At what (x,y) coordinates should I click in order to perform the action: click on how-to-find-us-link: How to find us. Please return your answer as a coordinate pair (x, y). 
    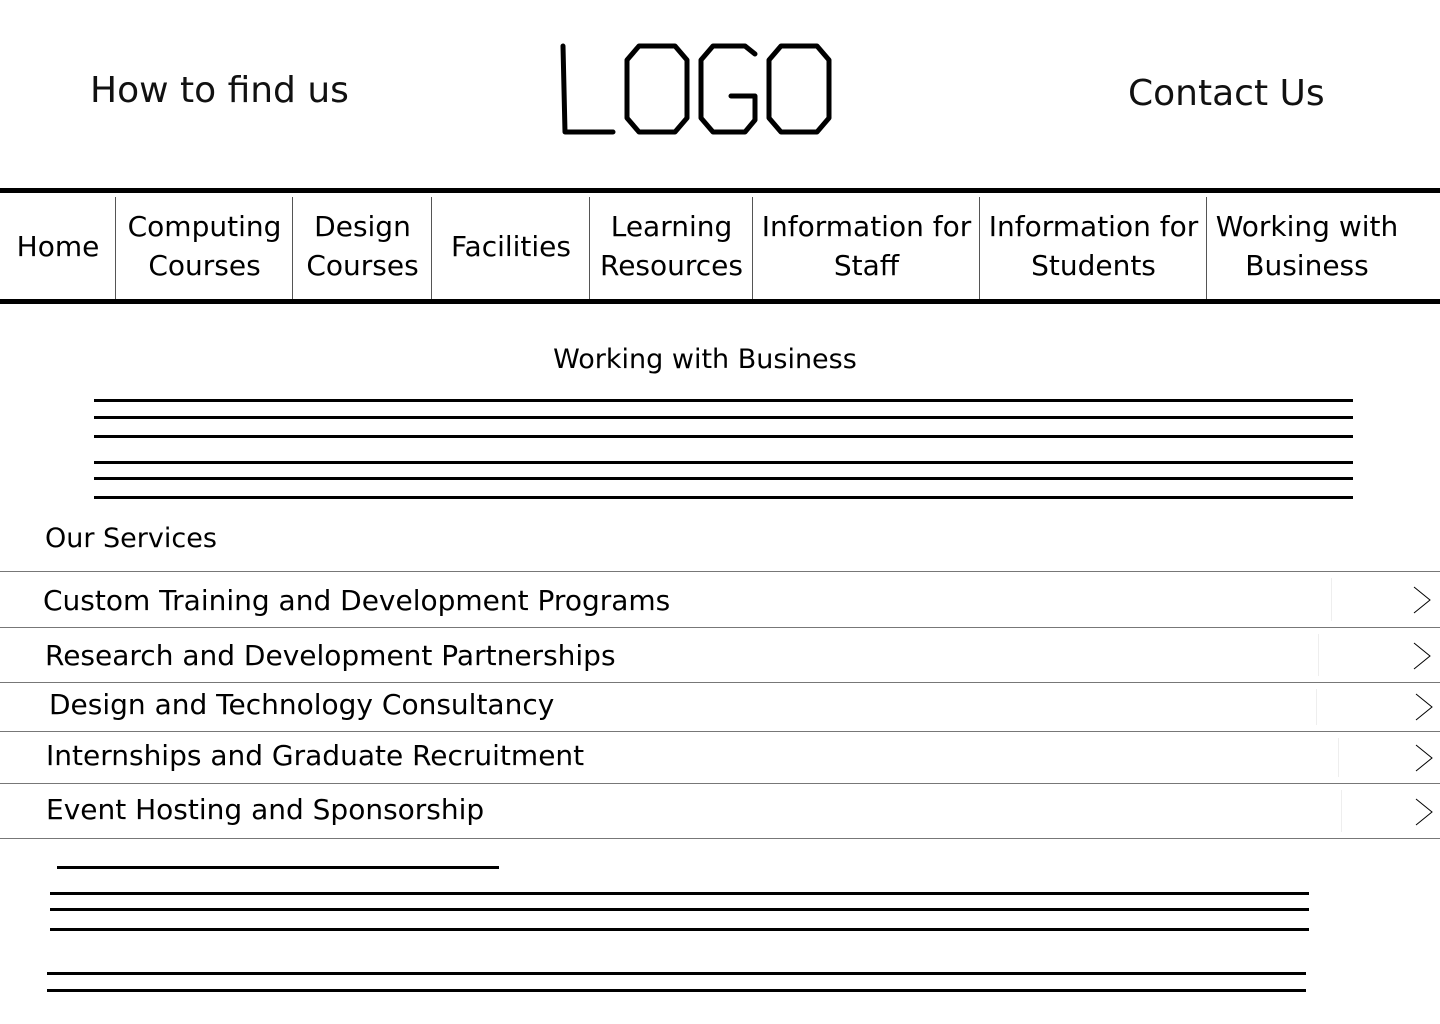
    Looking at the image, I should click on (219, 90).